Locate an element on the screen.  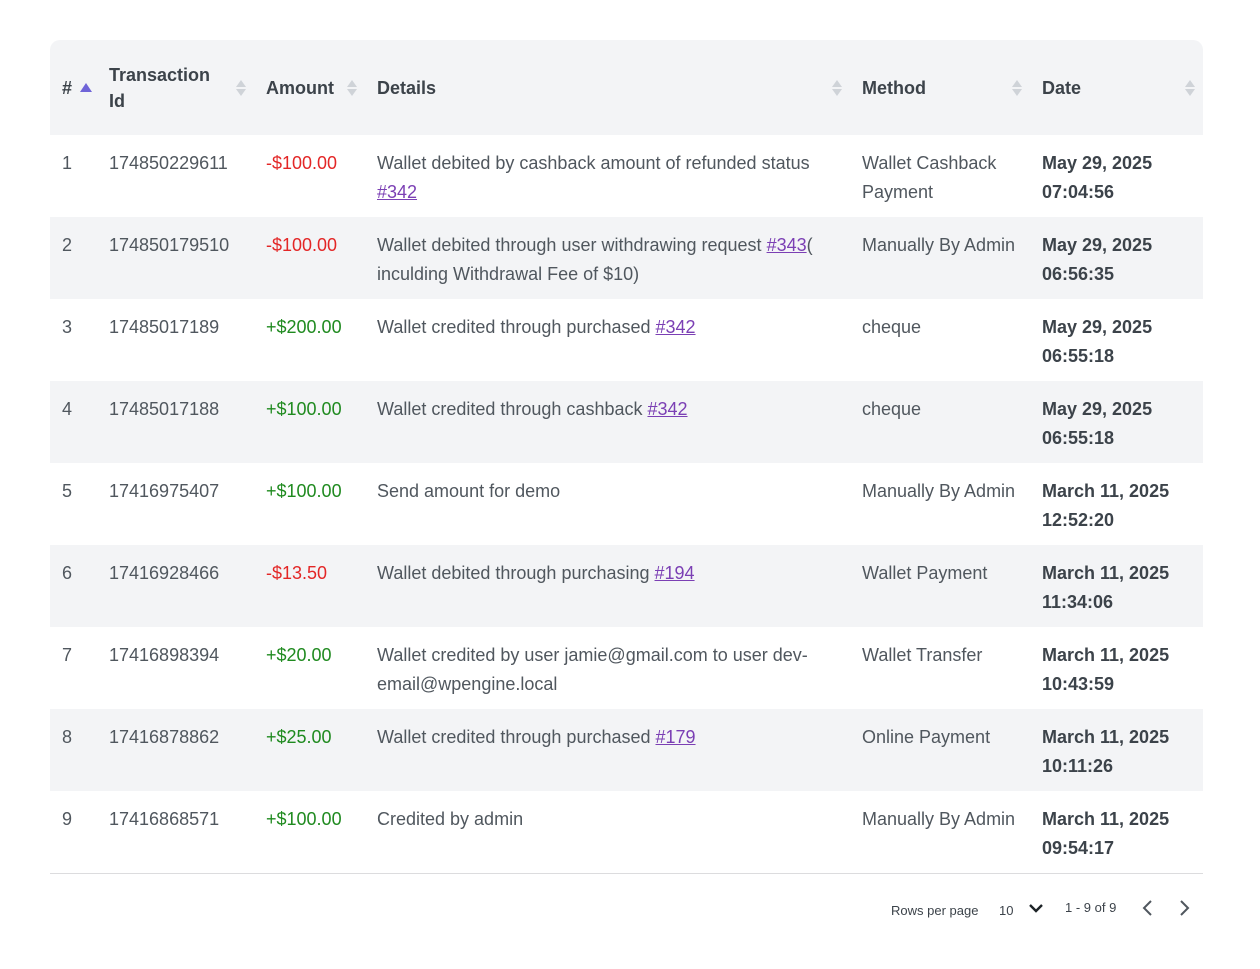
row-number: 2 is located at coordinates (67, 245).